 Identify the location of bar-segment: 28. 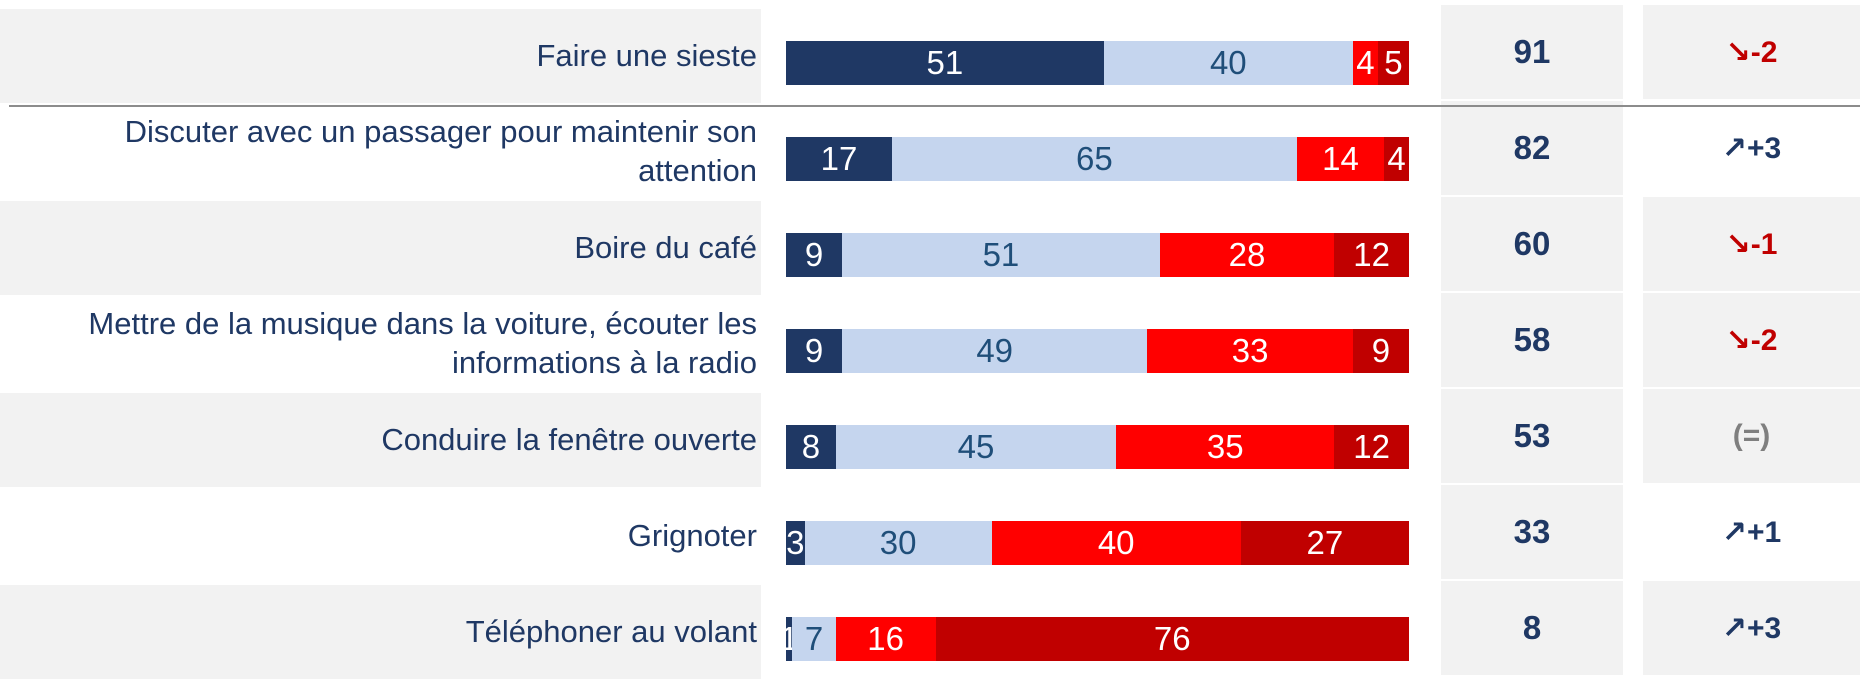
(1247, 255).